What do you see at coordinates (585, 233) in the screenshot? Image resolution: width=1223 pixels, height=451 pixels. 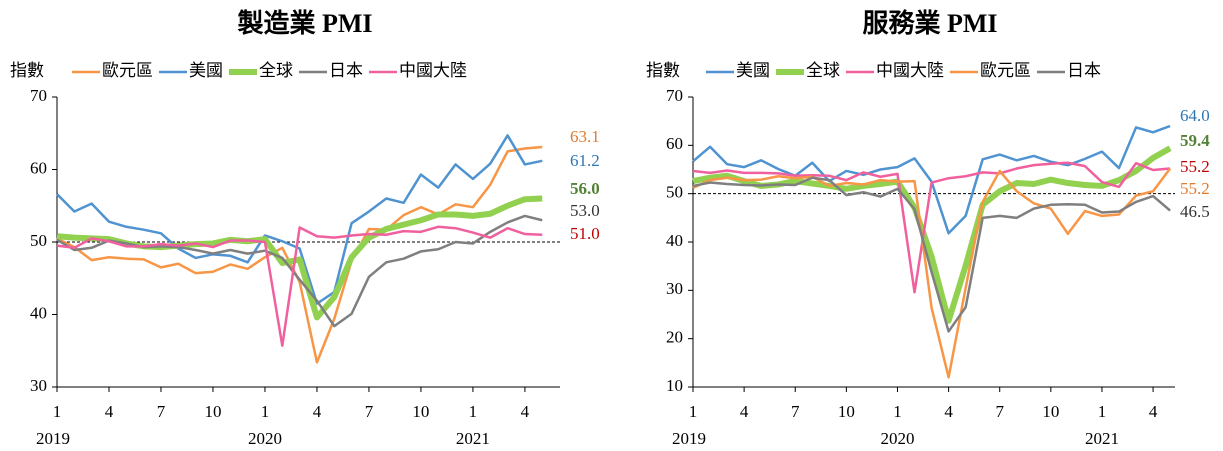 I see `value-label: 51.0` at bounding box center [585, 233].